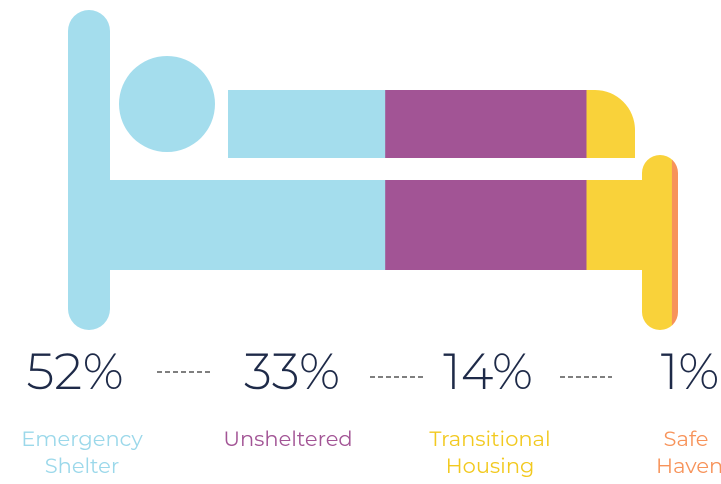  I want to click on value-label: 1%, so click(690, 371).